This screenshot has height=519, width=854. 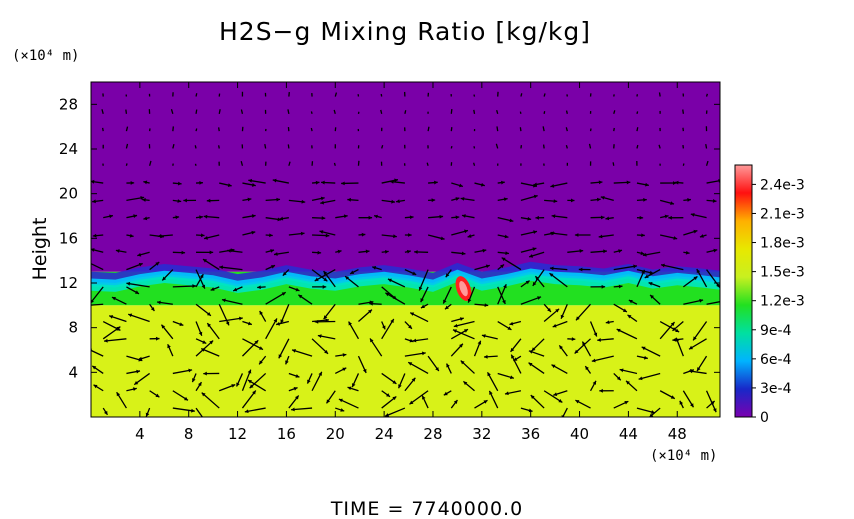 What do you see at coordinates (335, 434) in the screenshot?
I see `x-tick-label: 20` at bounding box center [335, 434].